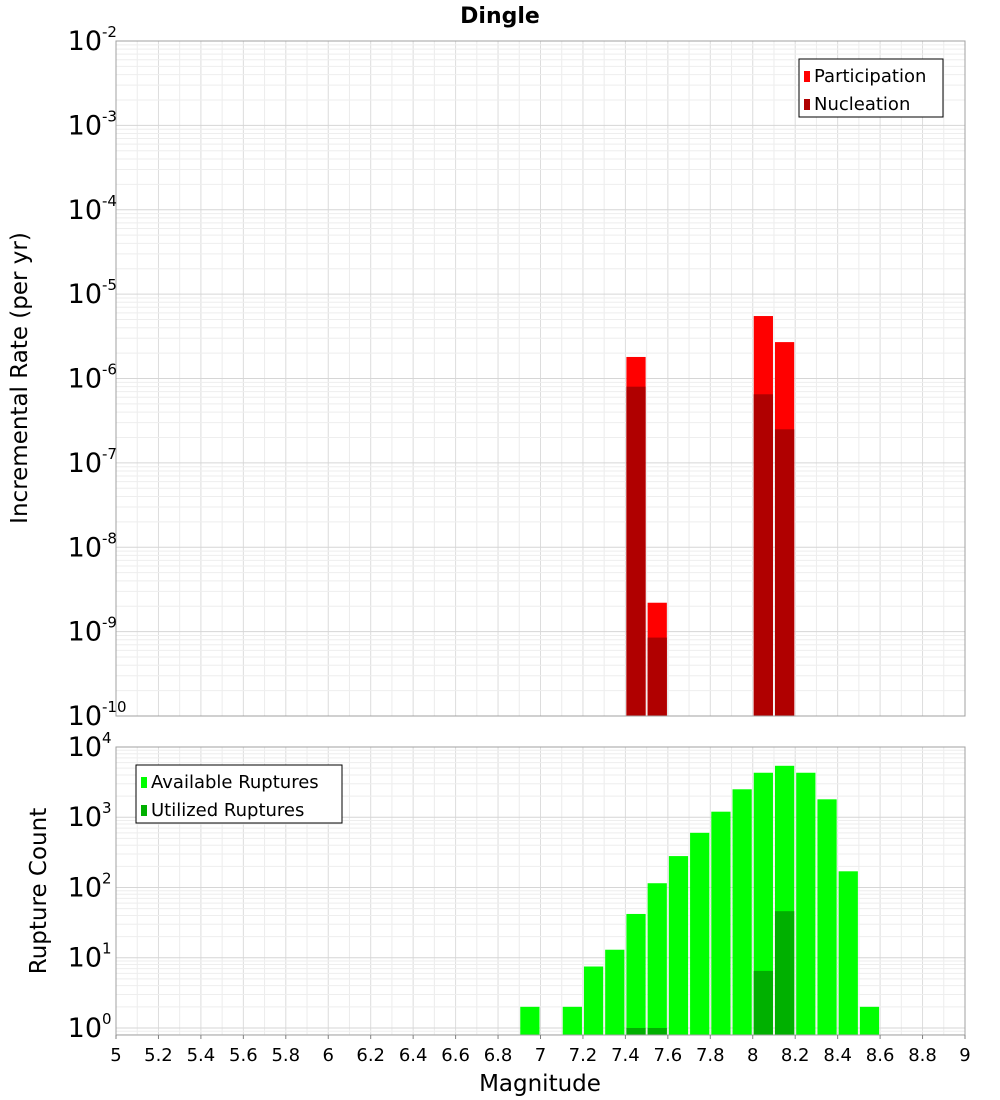 The width and height of the screenshot is (1000, 1100). I want to click on chart-title: Dingle, so click(500, 16).